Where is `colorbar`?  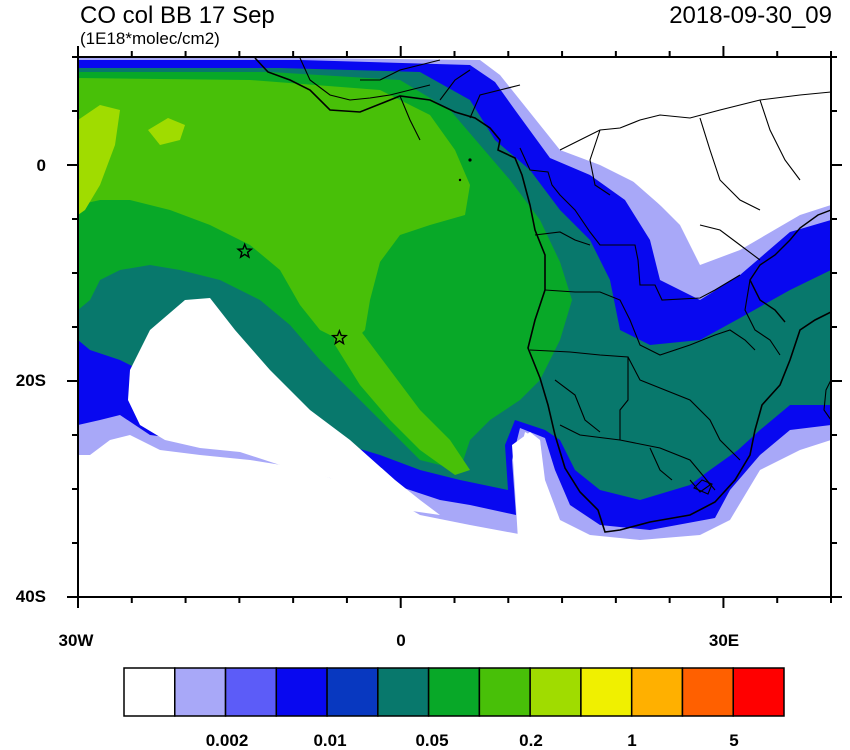
colorbar is located at coordinates (454, 692).